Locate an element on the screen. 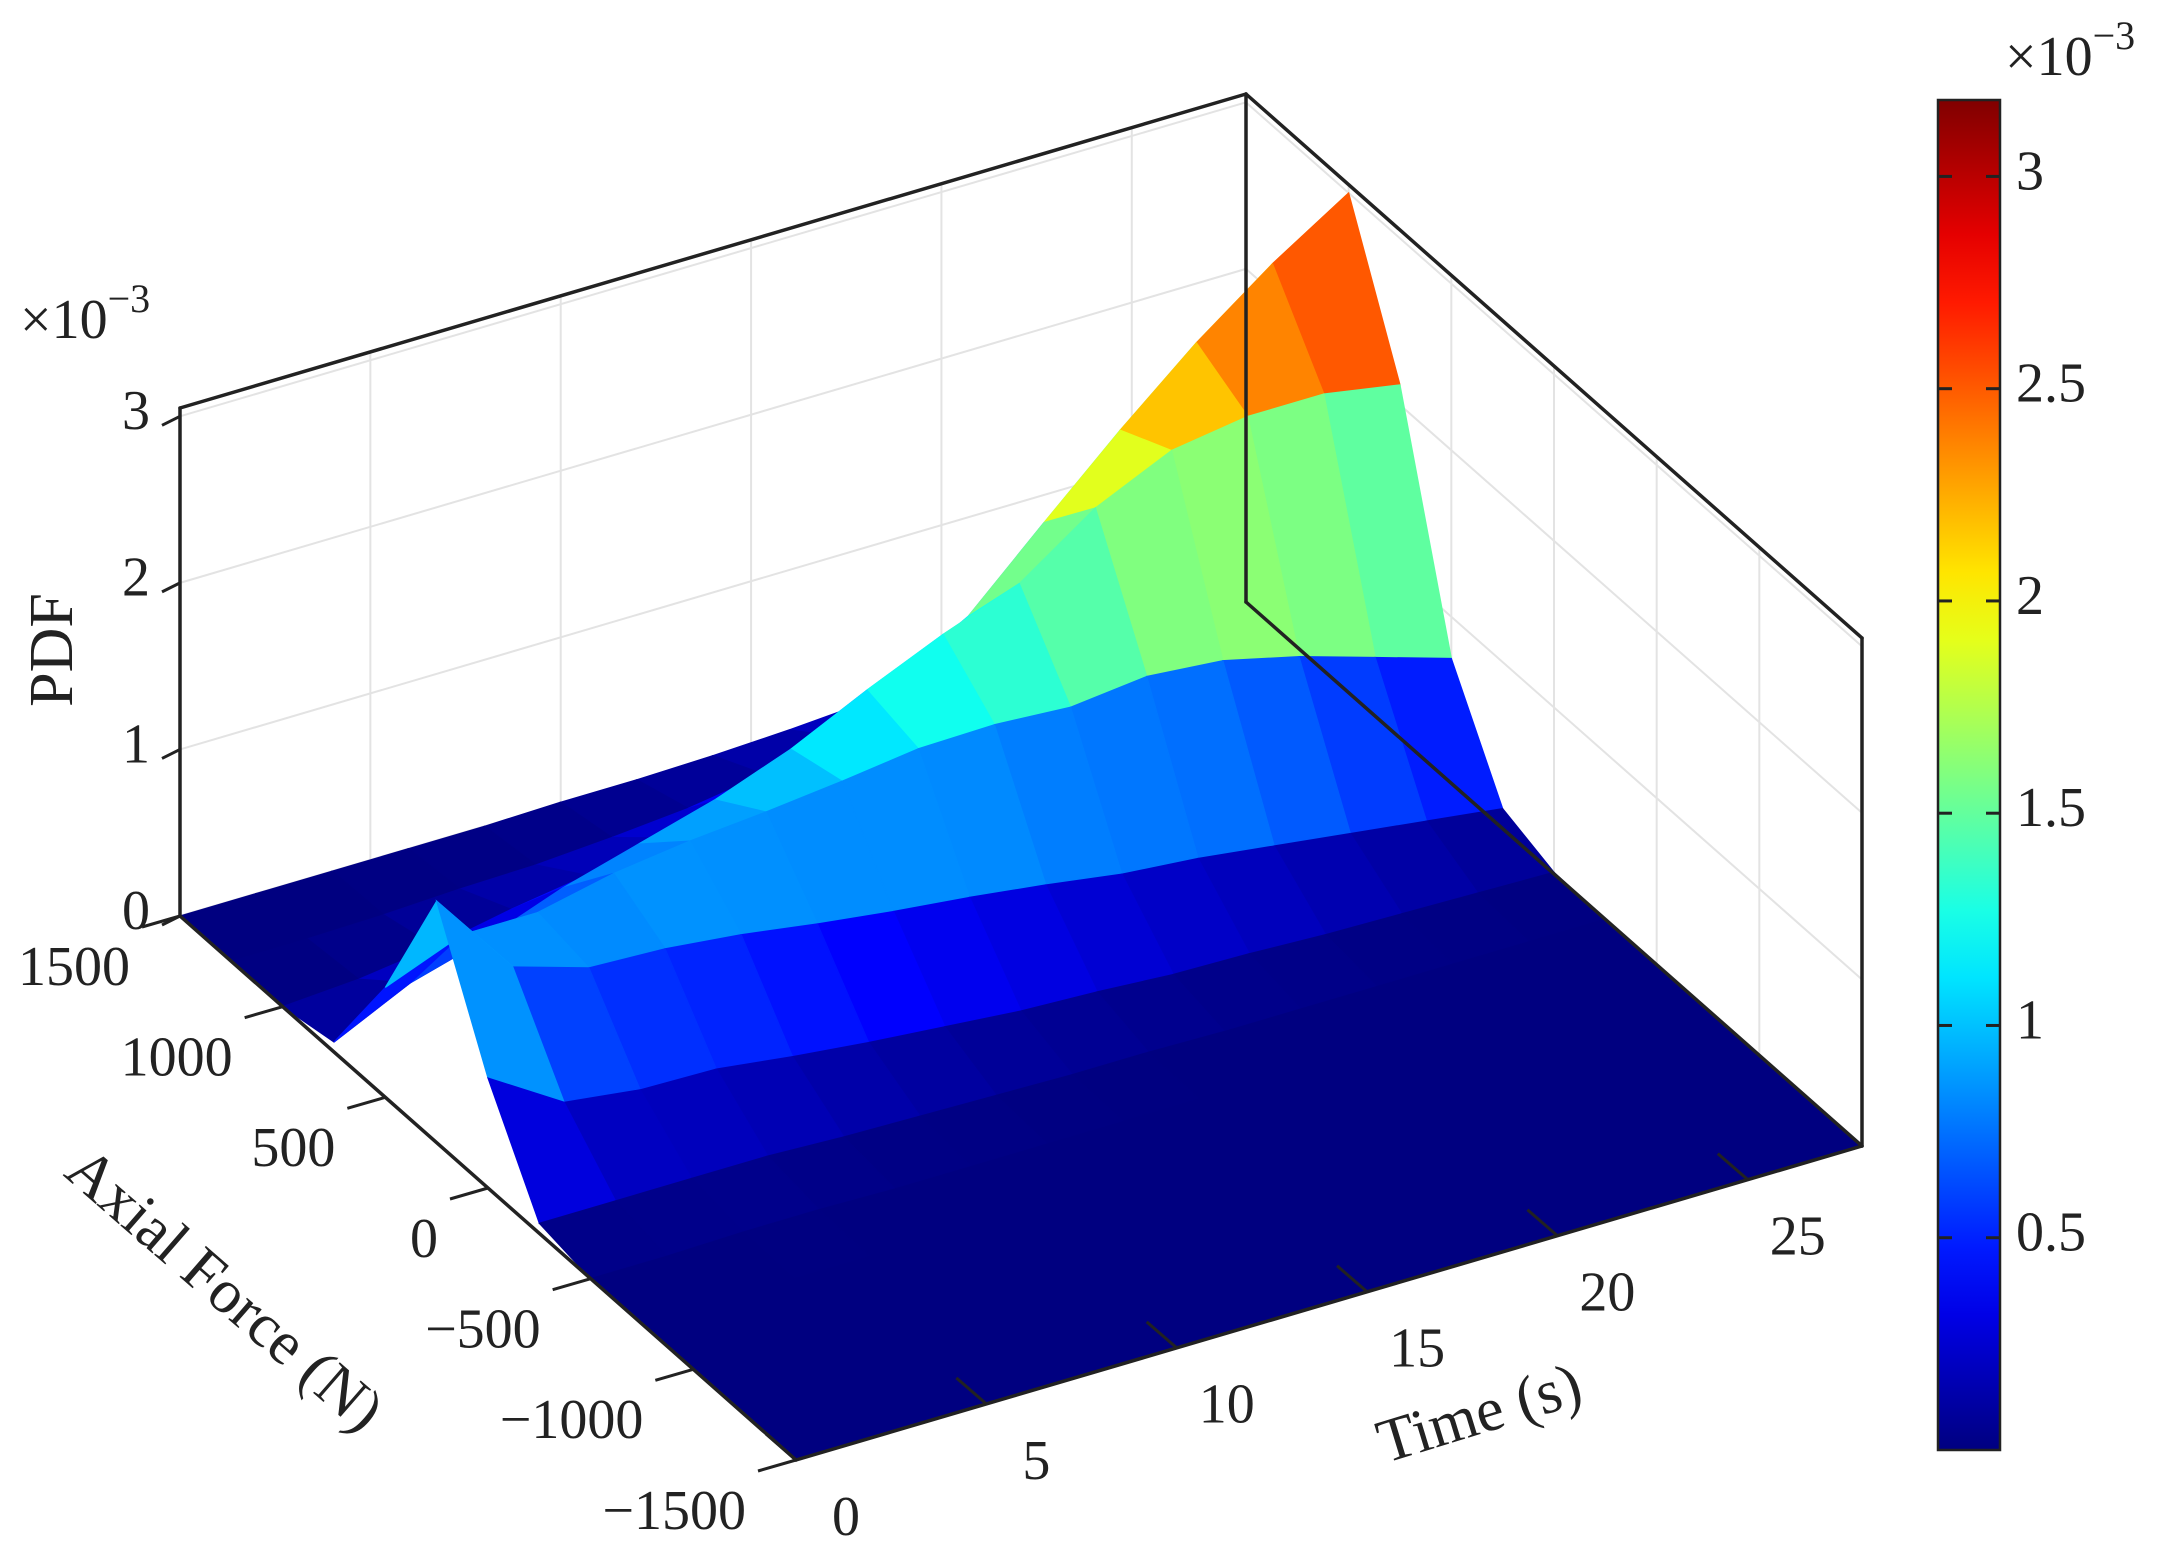 The height and width of the screenshot is (1554, 2159). y-axis-label: Axial Force (N) is located at coordinates (224, 1289).